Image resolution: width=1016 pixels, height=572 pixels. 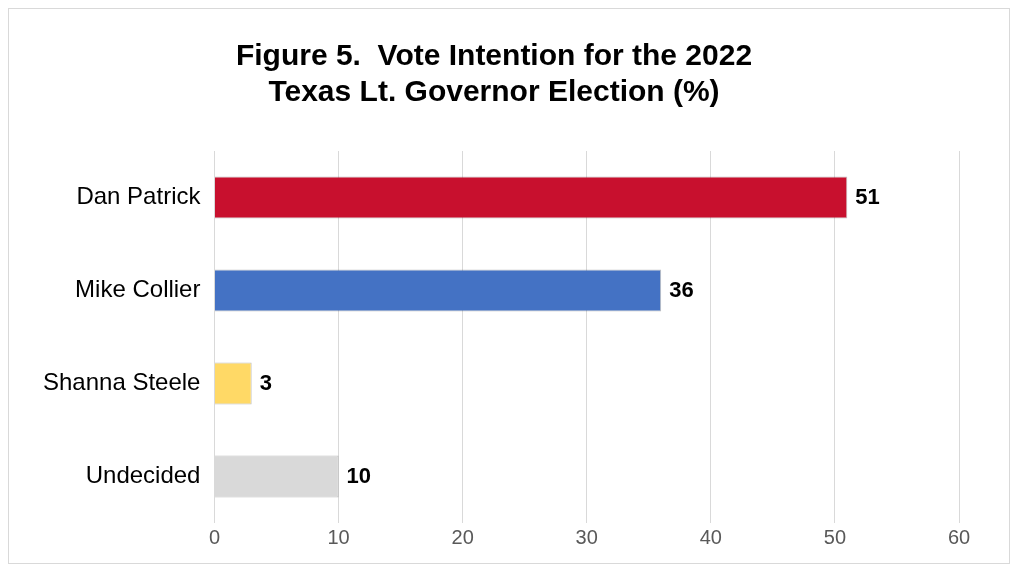 I want to click on x-tick-label: 40, so click(x=710, y=536).